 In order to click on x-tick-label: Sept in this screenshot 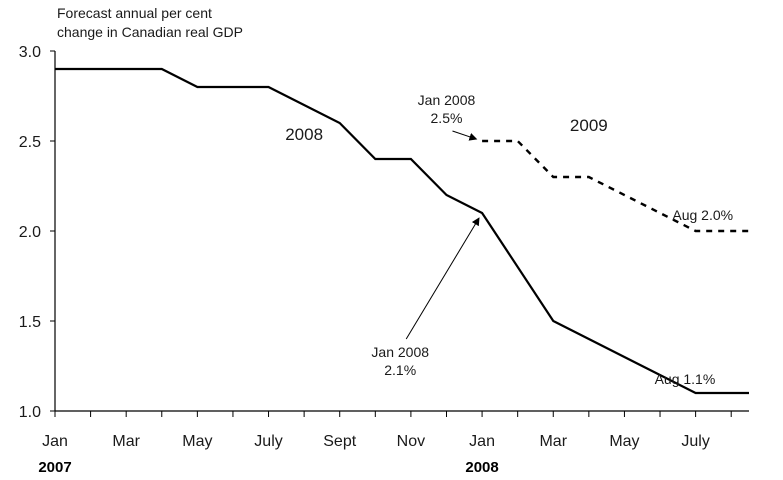, I will do `click(339, 441)`.